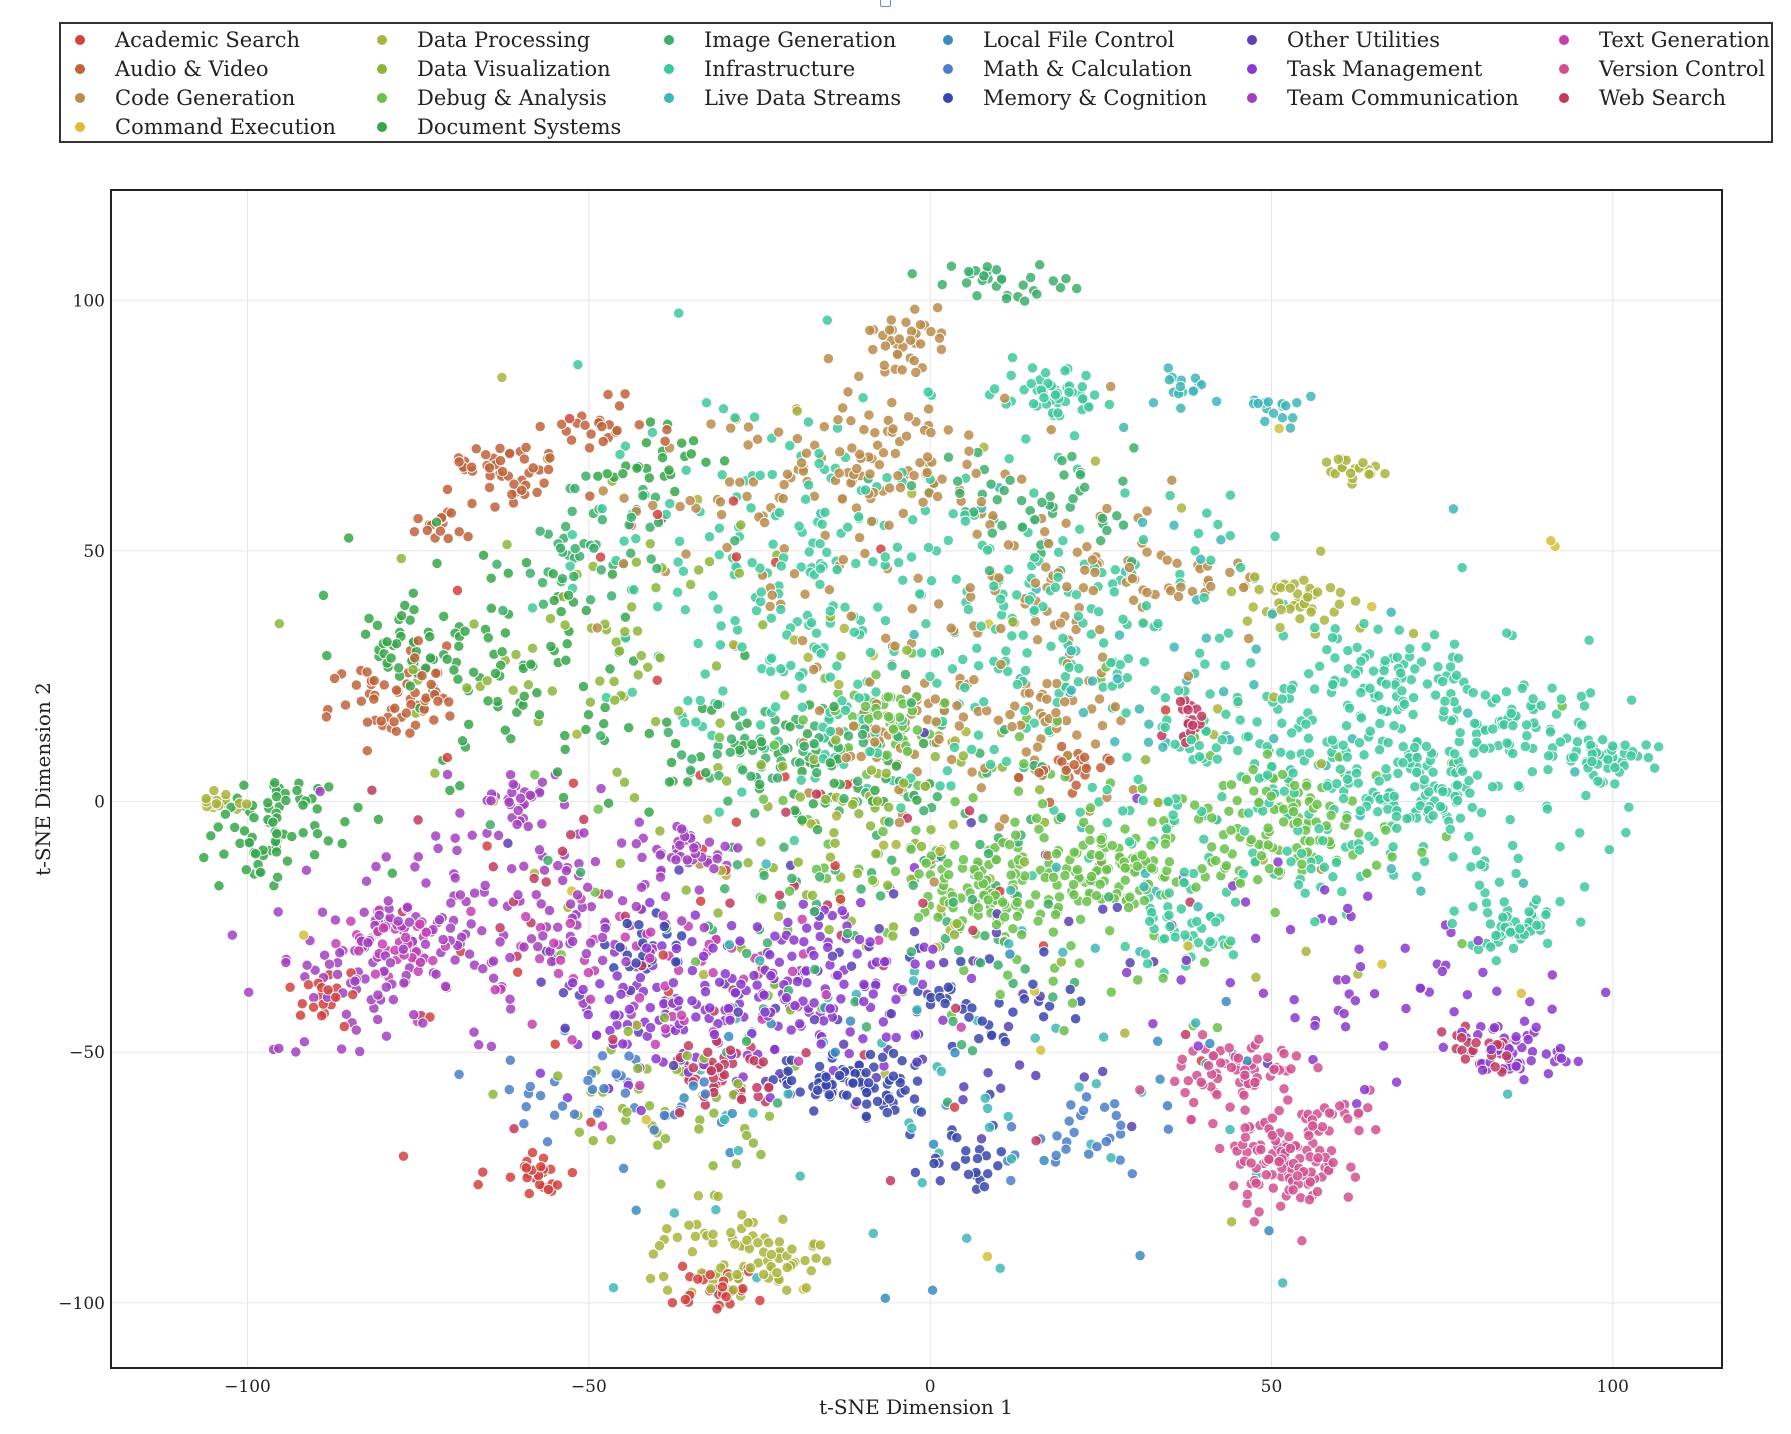 This screenshot has width=1791, height=1434. Describe the element at coordinates (492, 98) in the screenshot. I see `legend-item-debug-and-analysis: Debug & Analysis` at that location.